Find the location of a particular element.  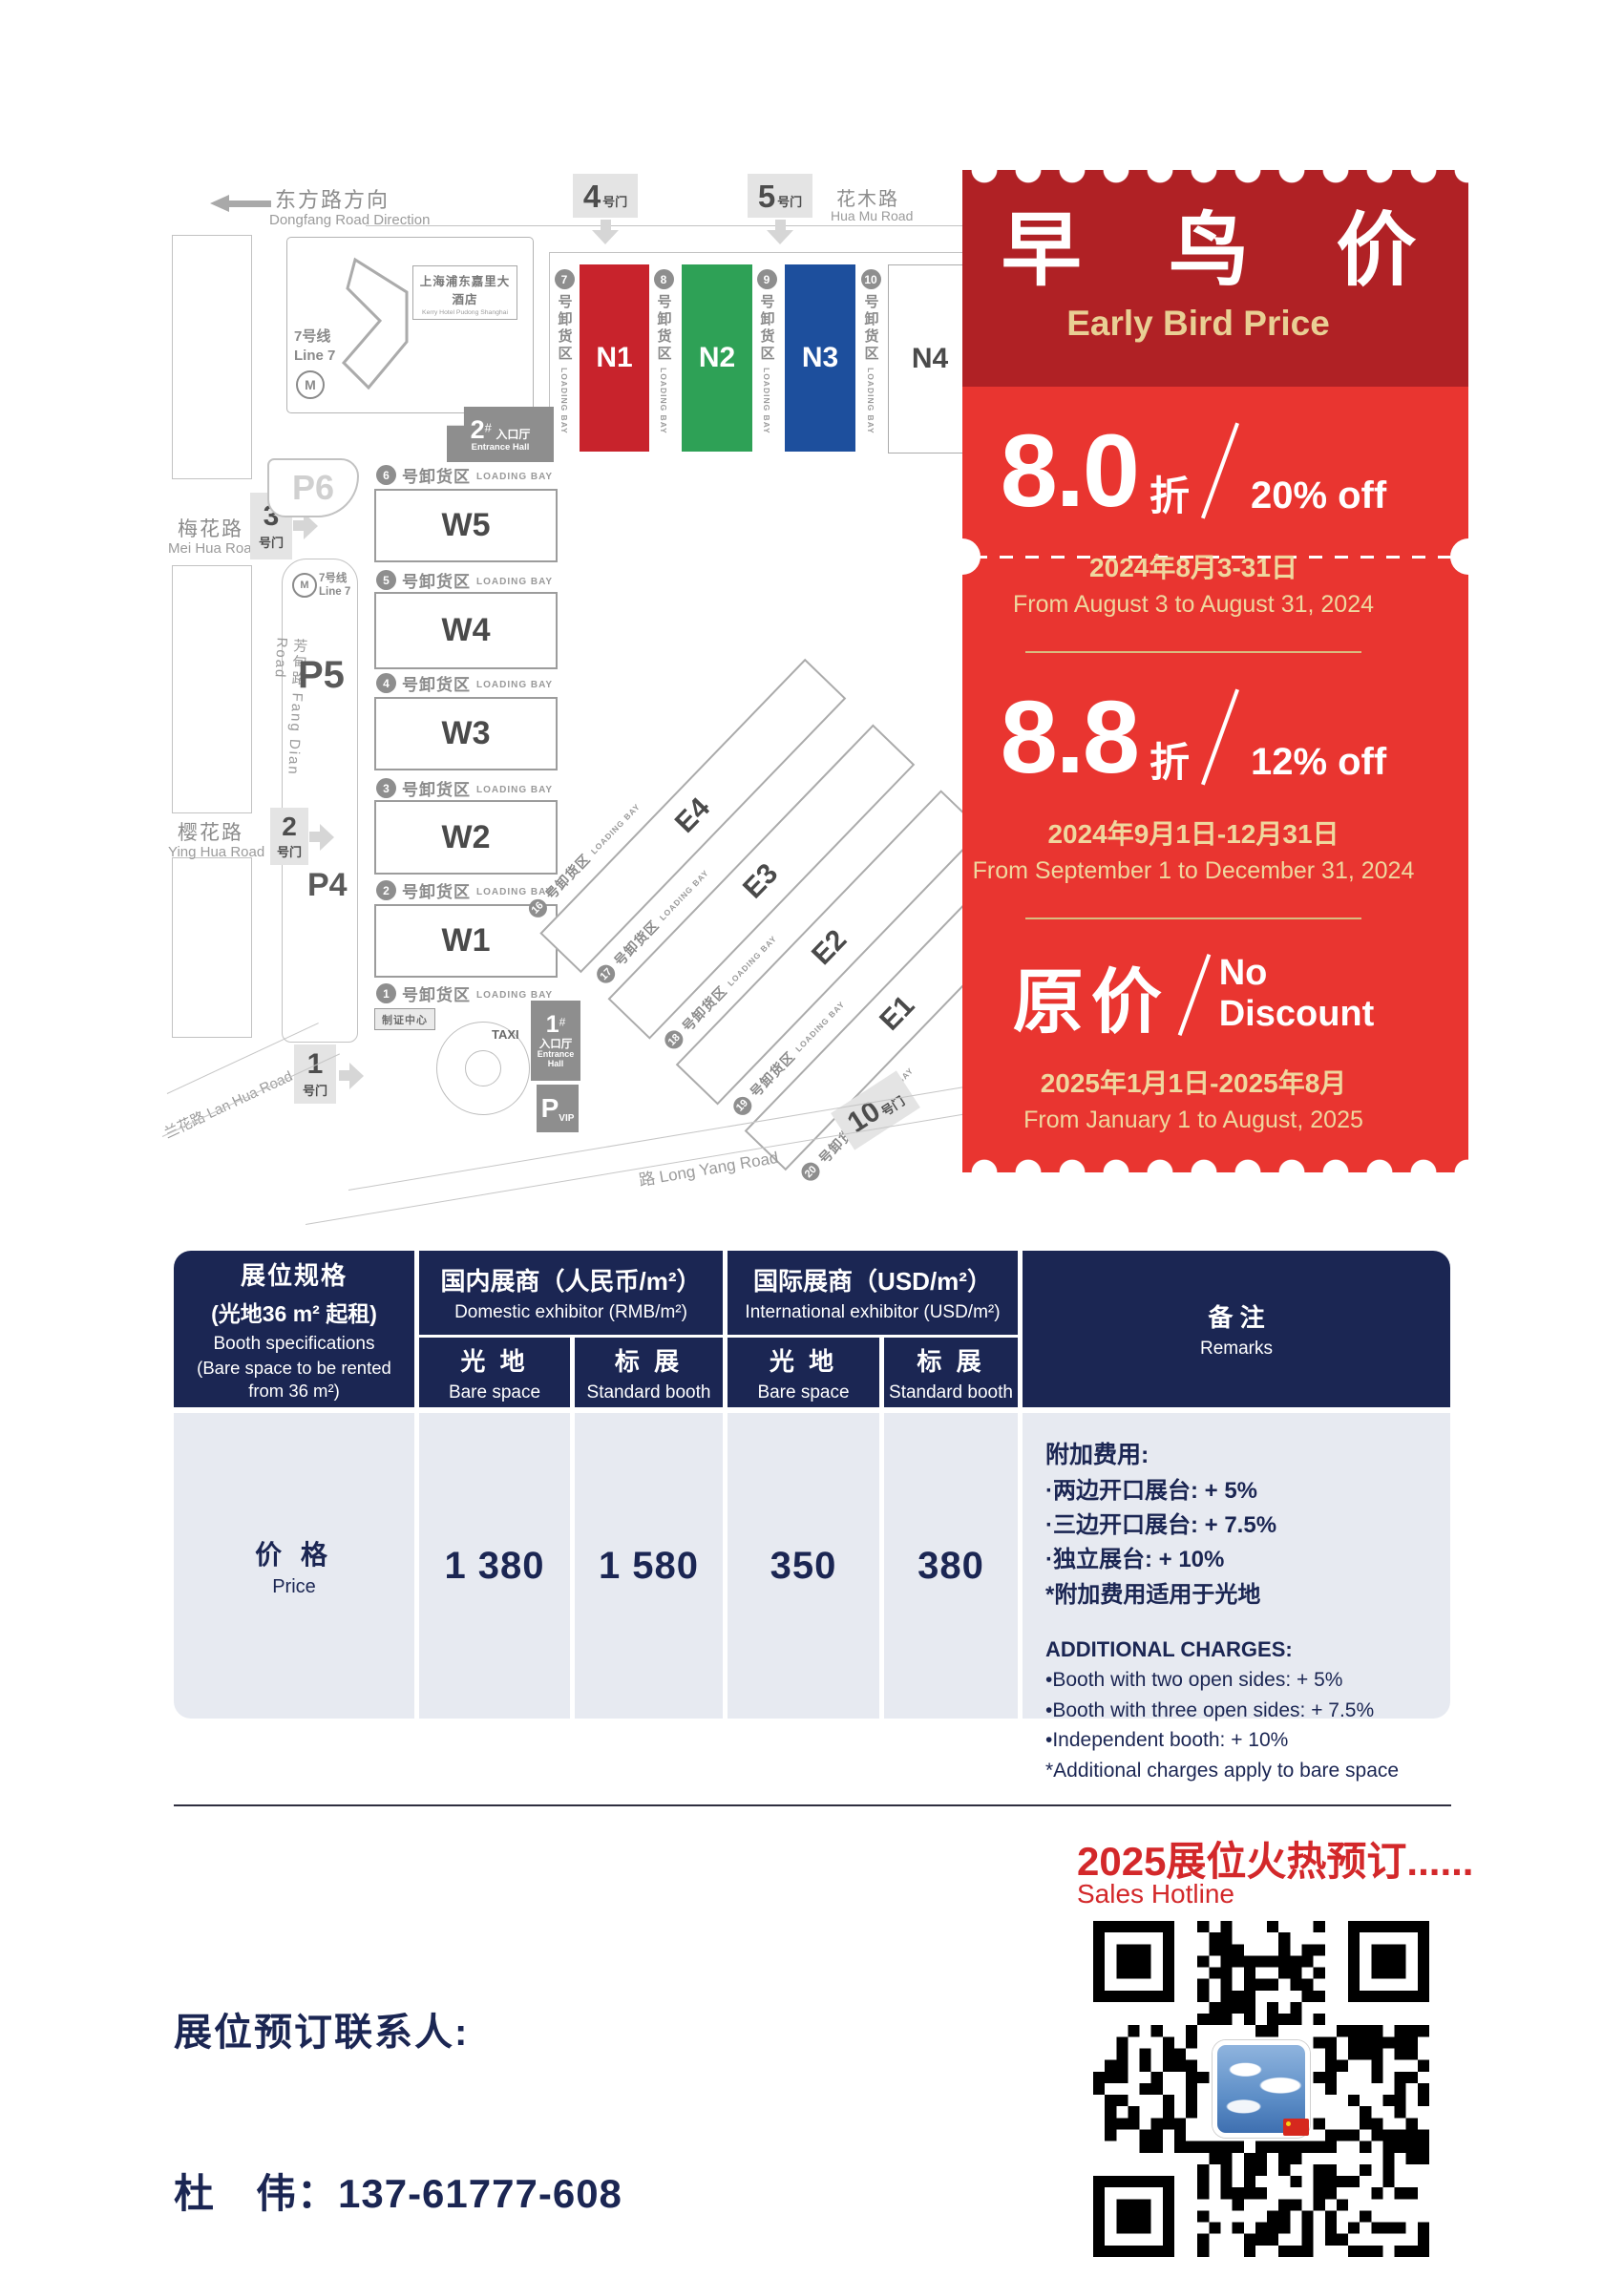

footer-divider is located at coordinates (812, 1805).